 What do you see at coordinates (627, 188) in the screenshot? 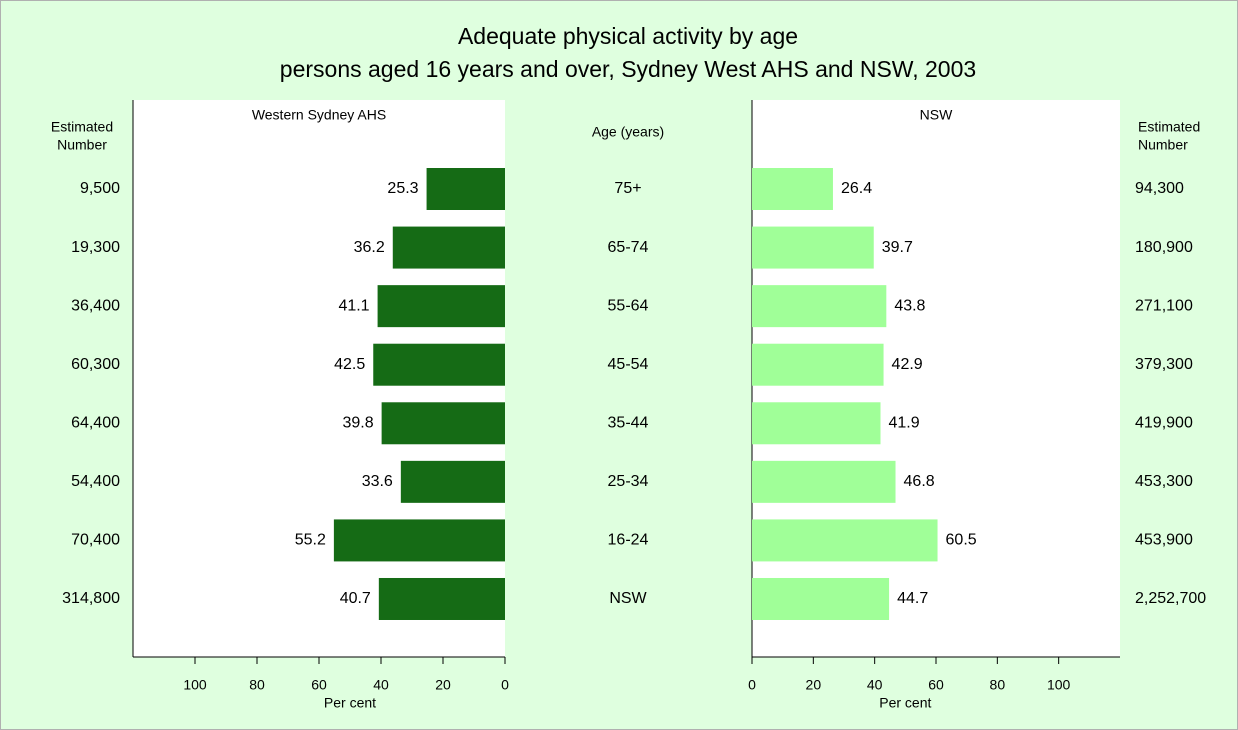
I see `category-label: 75+` at bounding box center [627, 188].